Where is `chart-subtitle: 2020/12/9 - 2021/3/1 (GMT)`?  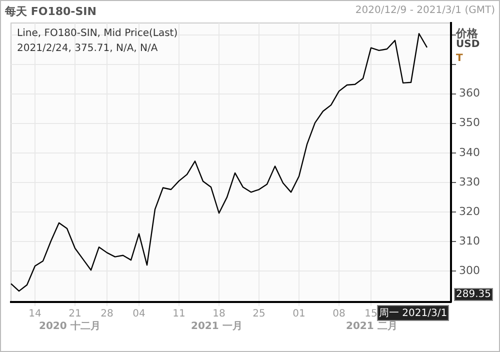
chart-subtitle: 2020/12/9 - 2021/3/1 (GMT) is located at coordinates (425, 10).